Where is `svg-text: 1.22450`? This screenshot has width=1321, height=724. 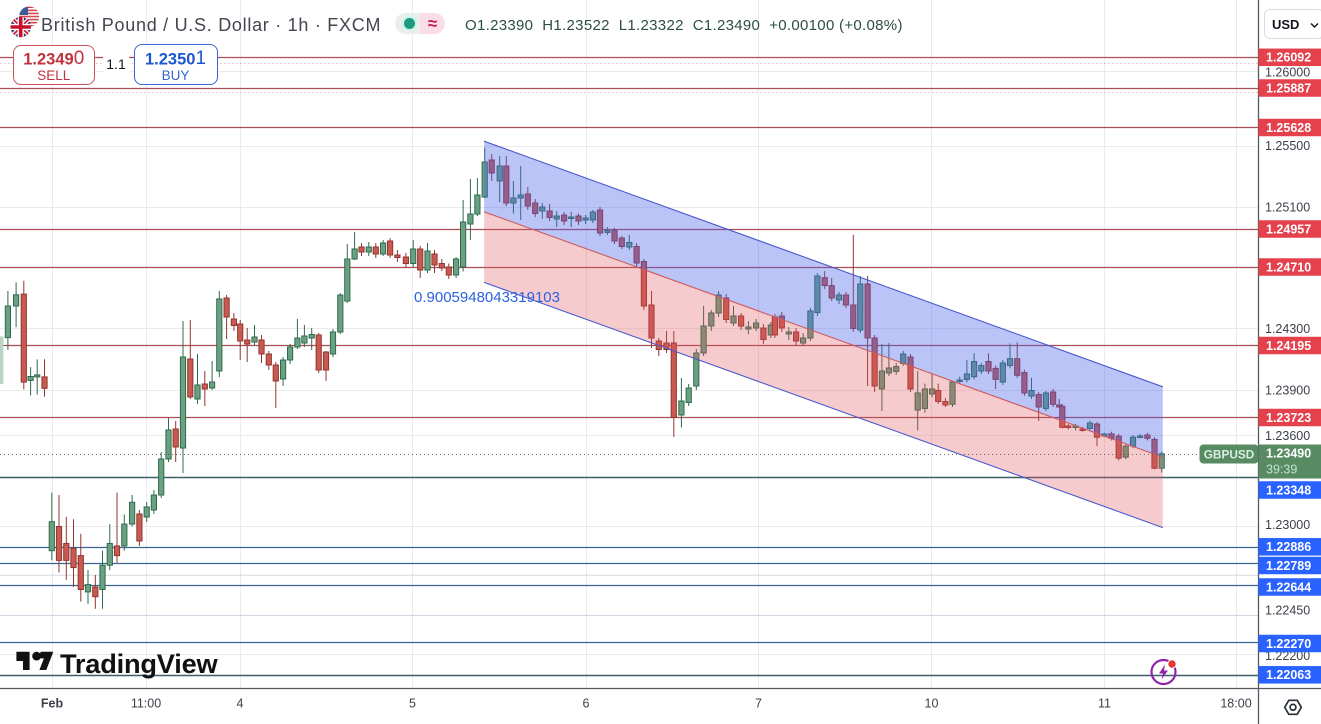 svg-text: 1.22450 is located at coordinates (1287, 610).